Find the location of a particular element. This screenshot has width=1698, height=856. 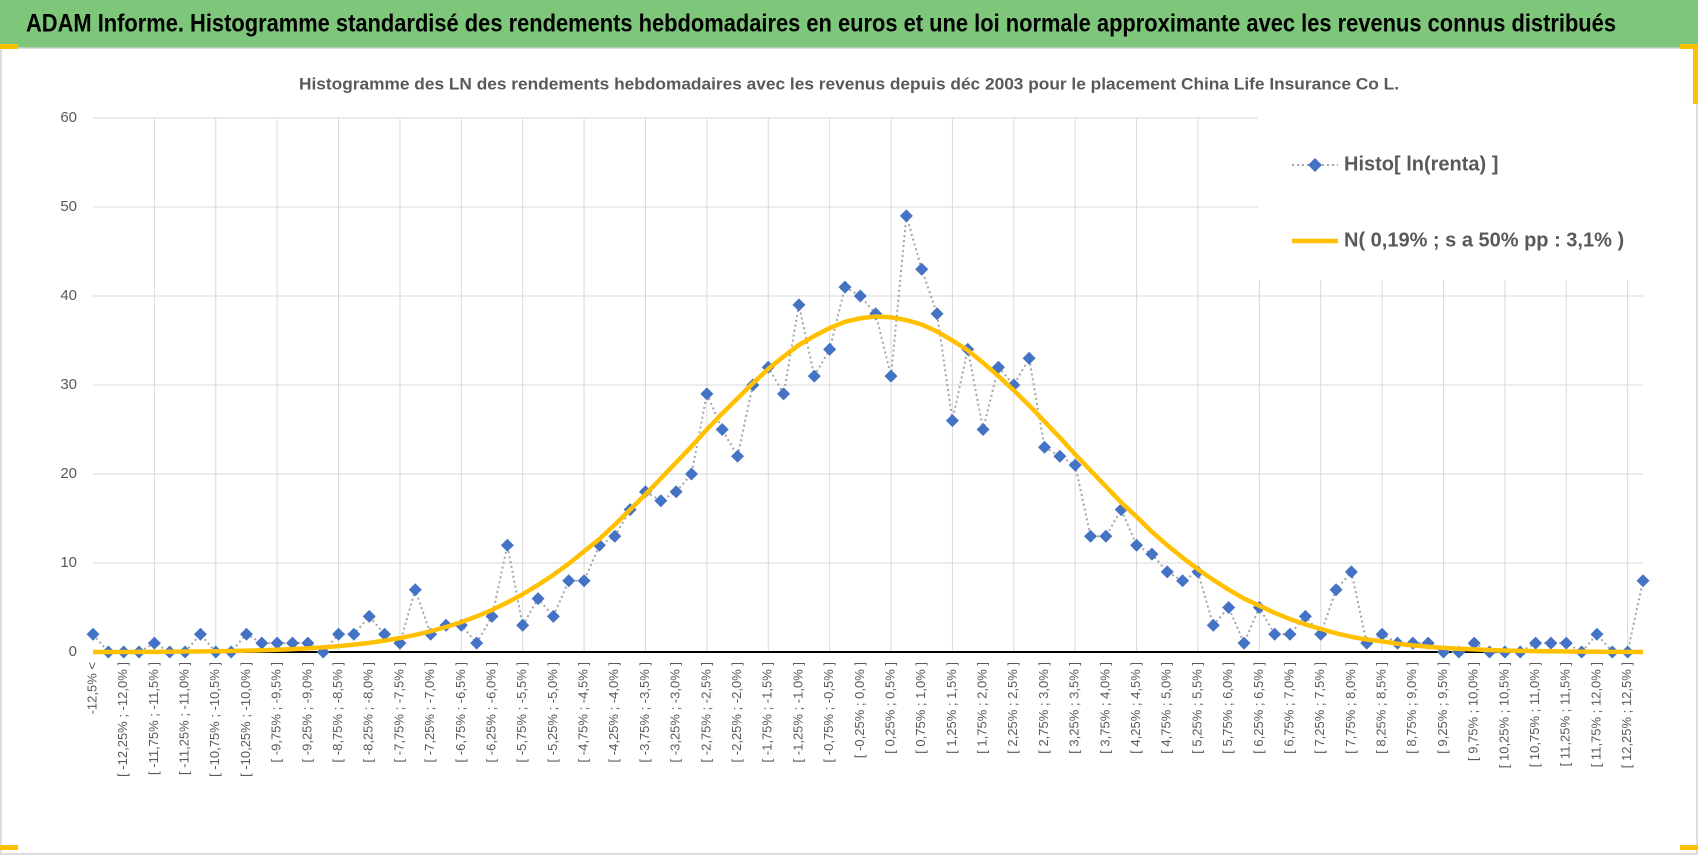

x-tick-label: [ 2,75% ; 3,0% ] is located at coordinates (1043, 708).